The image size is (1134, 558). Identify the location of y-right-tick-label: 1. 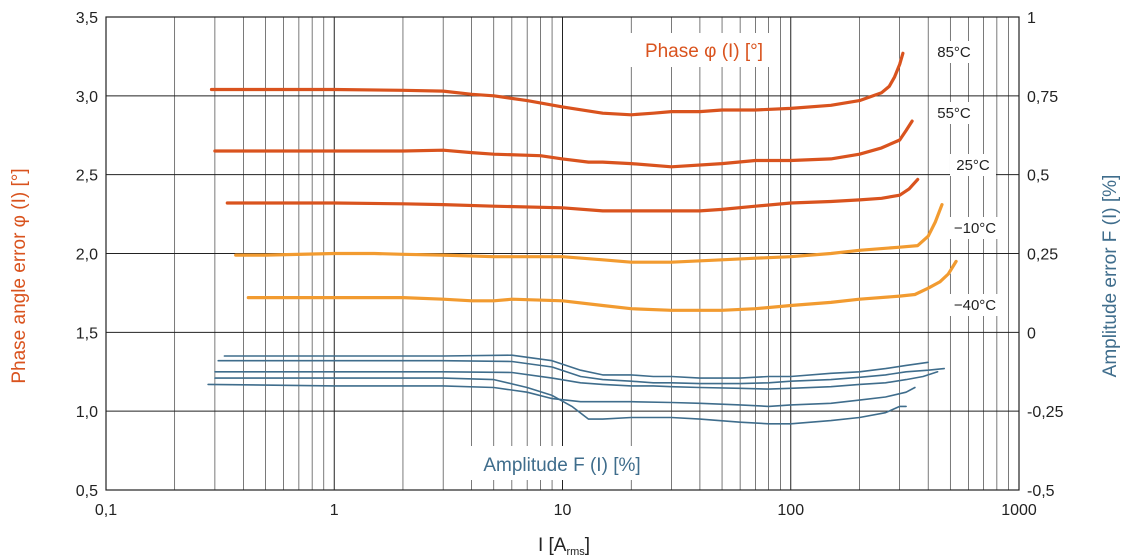
(1031, 18).